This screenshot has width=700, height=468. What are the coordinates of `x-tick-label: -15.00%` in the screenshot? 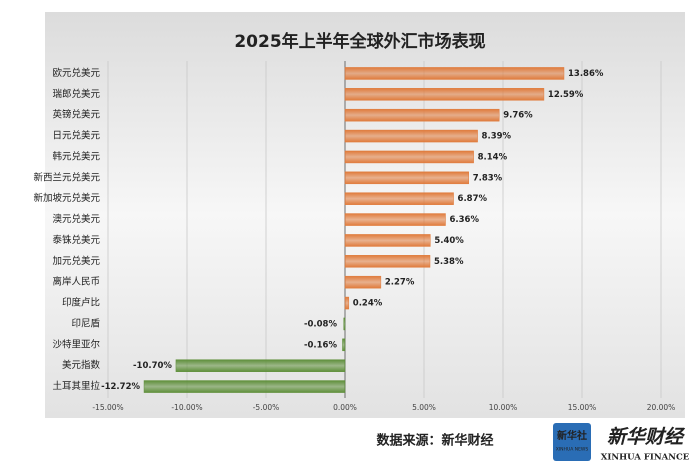 It's located at (107, 407).